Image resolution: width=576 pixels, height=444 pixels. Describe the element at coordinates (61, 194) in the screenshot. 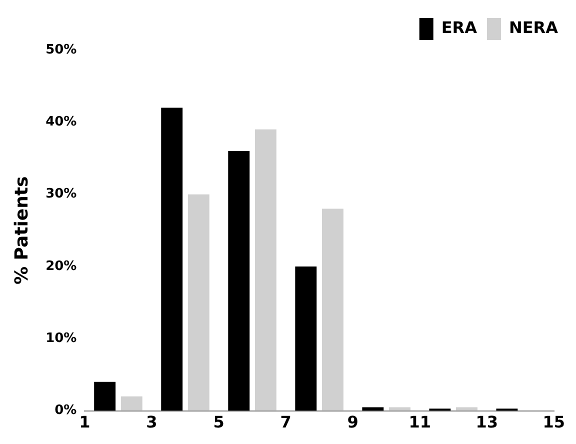

I see `y-tick-label: 30%` at that location.